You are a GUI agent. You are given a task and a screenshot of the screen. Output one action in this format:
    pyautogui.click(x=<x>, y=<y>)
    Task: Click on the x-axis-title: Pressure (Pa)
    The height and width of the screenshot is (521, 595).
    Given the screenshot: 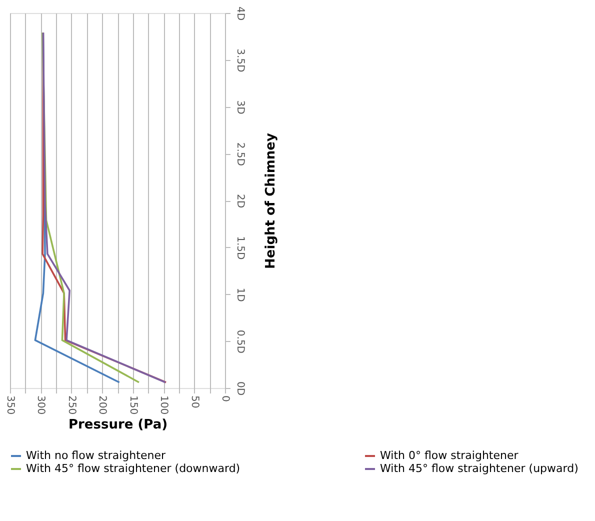 What is the action you would take?
    pyautogui.click(x=118, y=425)
    